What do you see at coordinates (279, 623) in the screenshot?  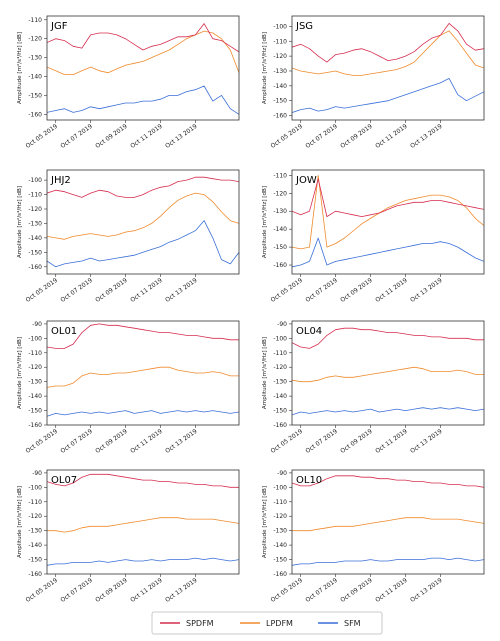 I see `legend-label-lpdfm: LPDFM` at bounding box center [279, 623].